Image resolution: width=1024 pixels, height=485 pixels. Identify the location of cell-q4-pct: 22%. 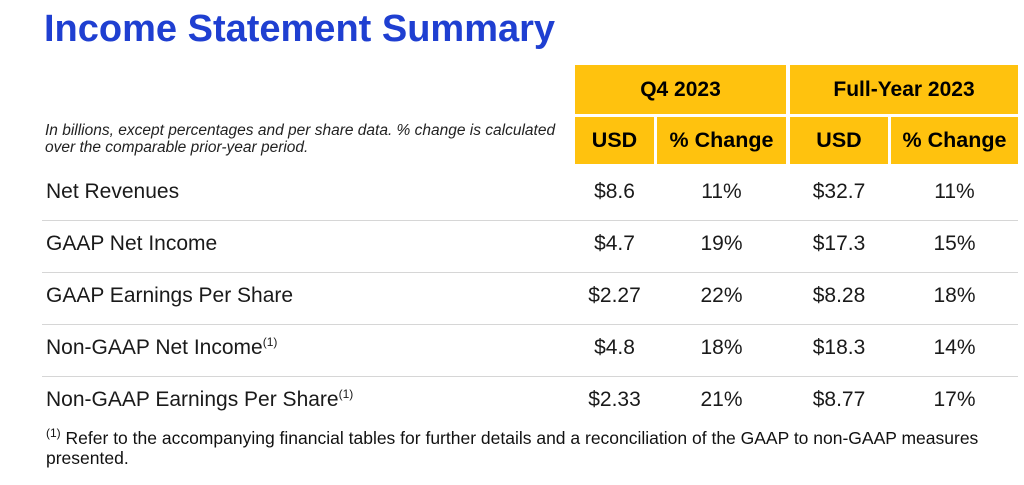
(721, 295).